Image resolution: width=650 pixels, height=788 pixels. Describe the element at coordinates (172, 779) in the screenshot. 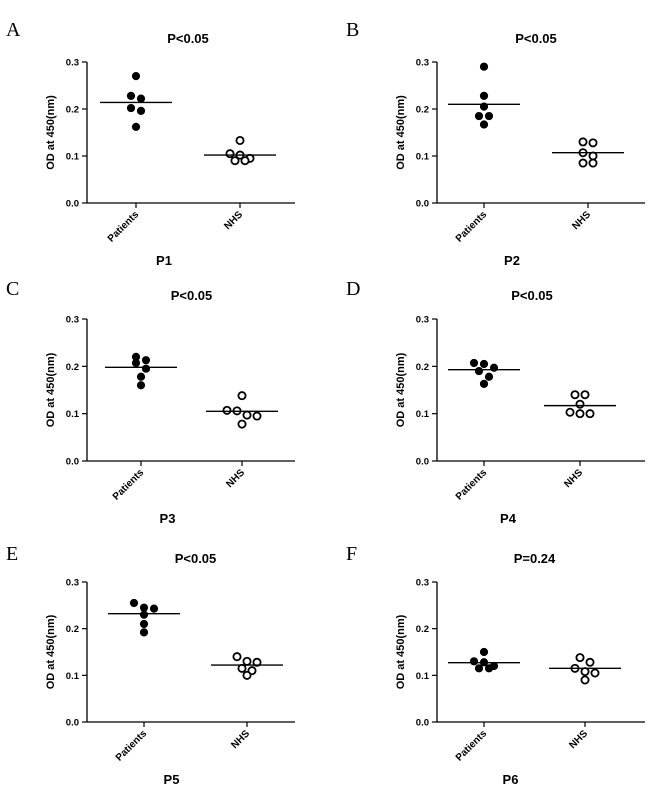

I see `panel-title: P5` at that location.